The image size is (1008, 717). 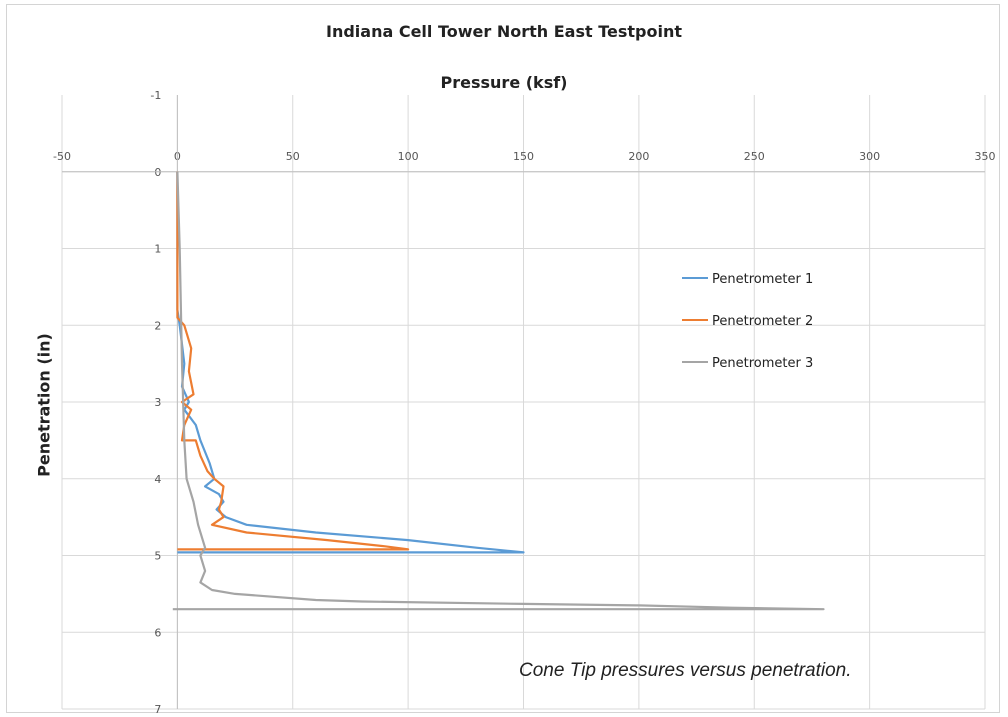 What do you see at coordinates (985, 156) in the screenshot?
I see `x-tick-label: 350` at bounding box center [985, 156].